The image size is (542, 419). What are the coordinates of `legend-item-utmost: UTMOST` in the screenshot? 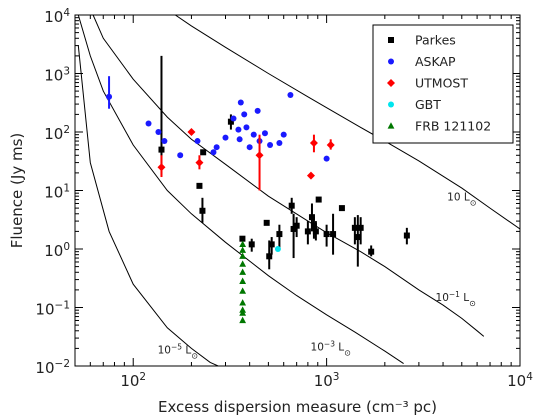 It's located at (427, 83).